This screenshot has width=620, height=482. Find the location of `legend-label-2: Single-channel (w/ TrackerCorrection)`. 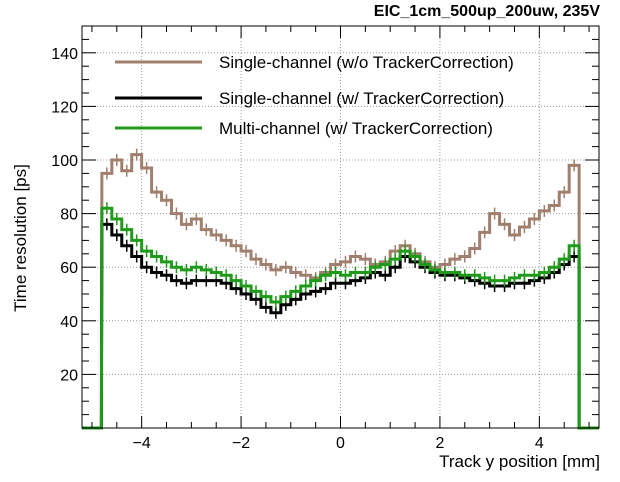

legend-label-2: Single-channel (w/ TrackerCorrection) is located at coordinates (361, 98).